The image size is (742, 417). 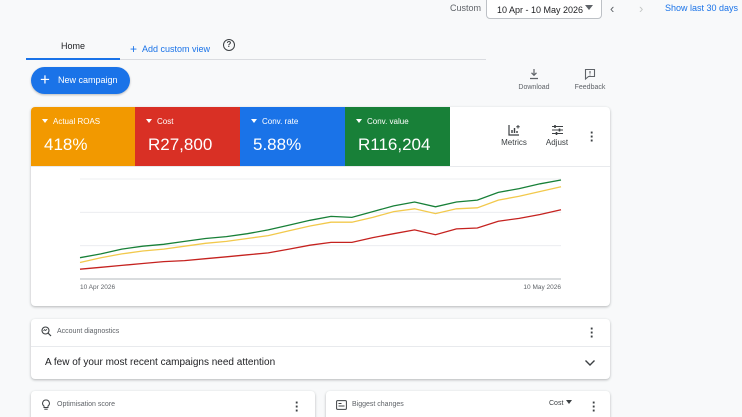 I want to click on new-campaign-label: New campaign, so click(x=88, y=80).